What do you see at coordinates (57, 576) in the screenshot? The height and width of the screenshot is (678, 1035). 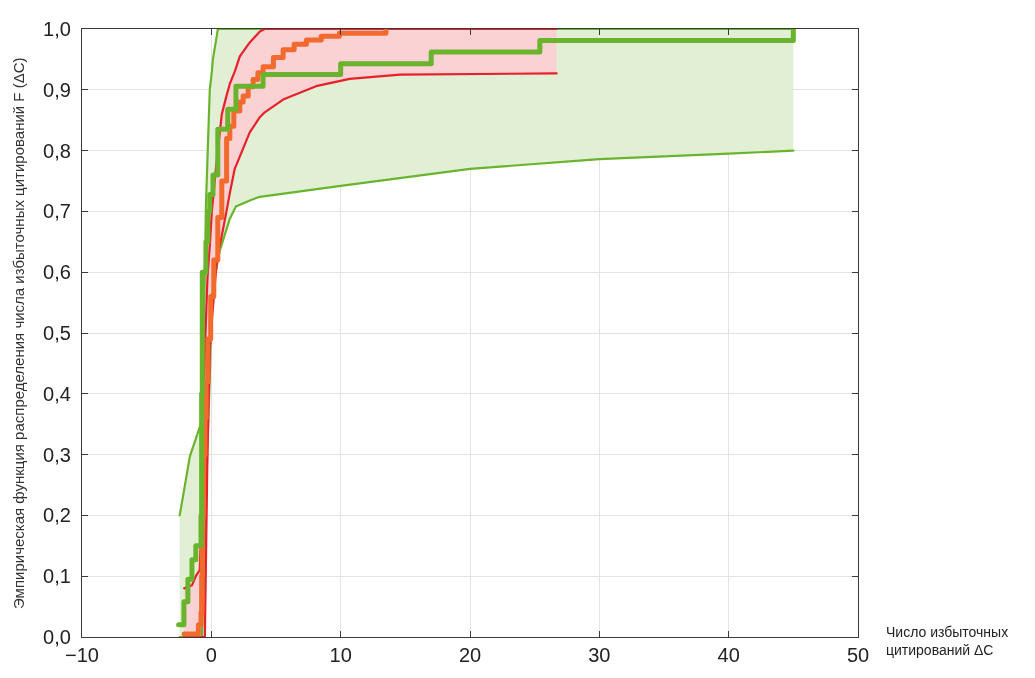 I see `y-tick-label: 0,1` at bounding box center [57, 576].